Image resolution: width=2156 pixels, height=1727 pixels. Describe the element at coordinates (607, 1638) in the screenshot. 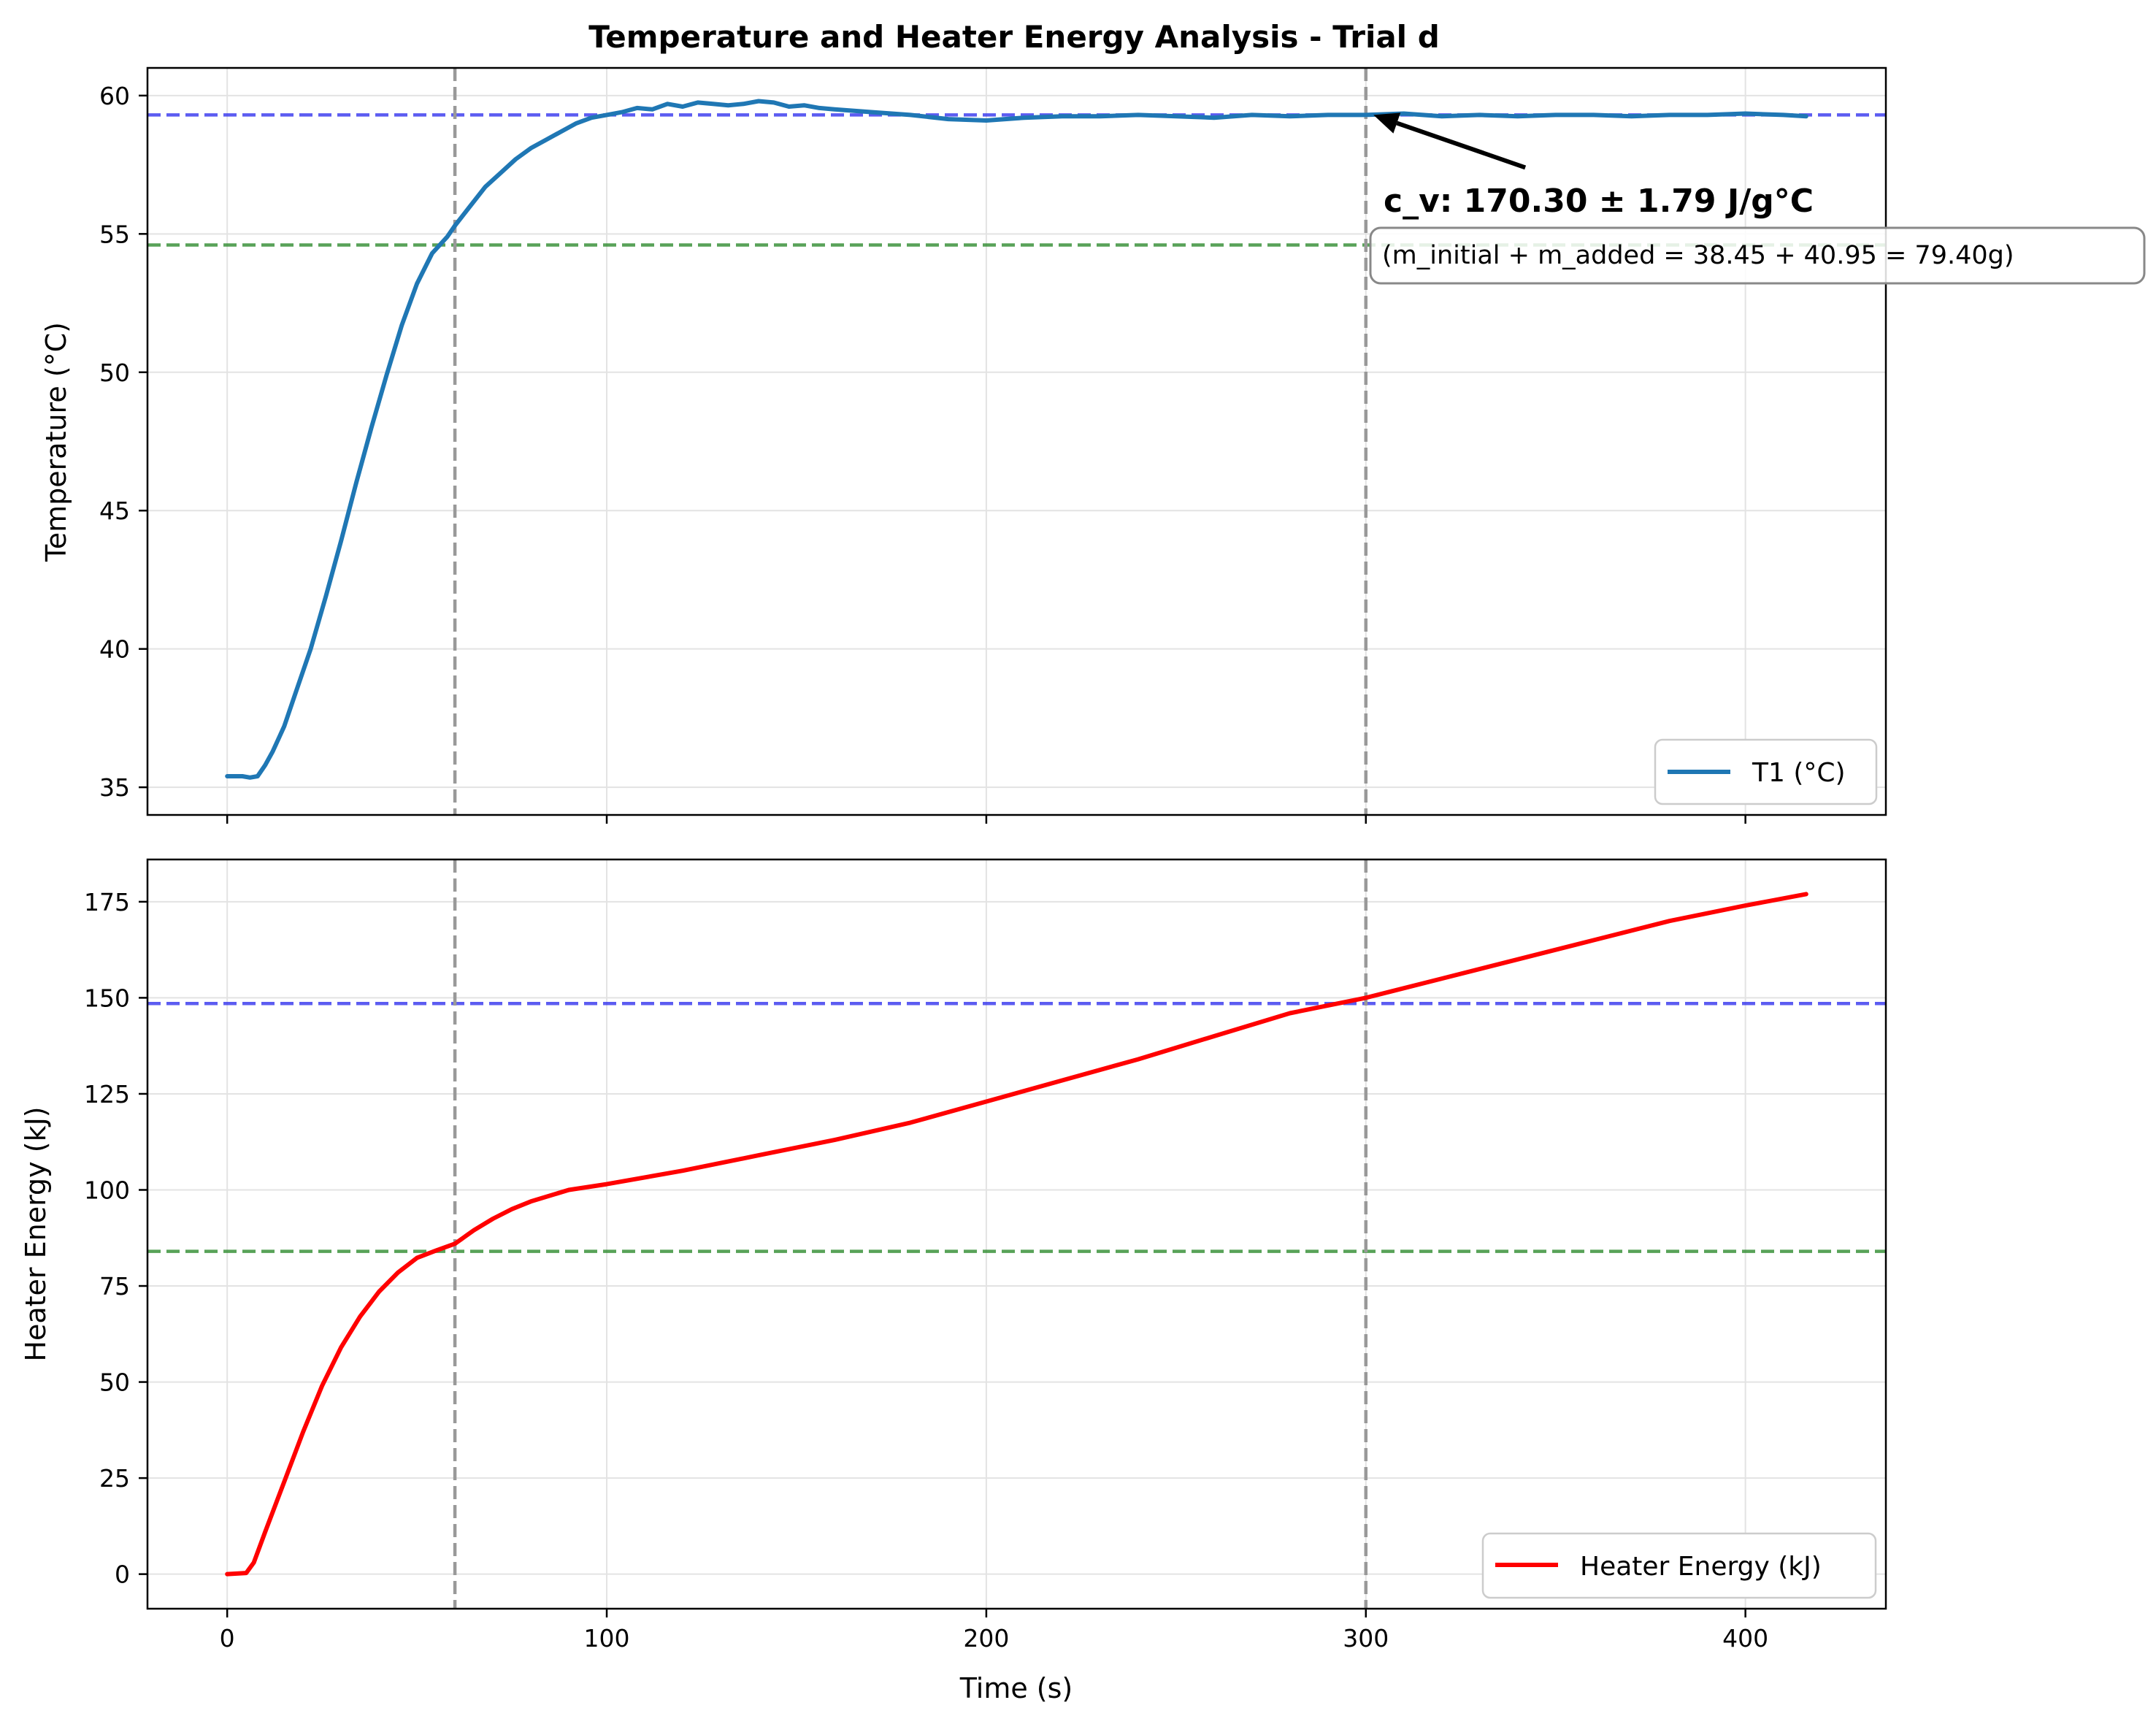

I see `x-tick-label: 100` at that location.